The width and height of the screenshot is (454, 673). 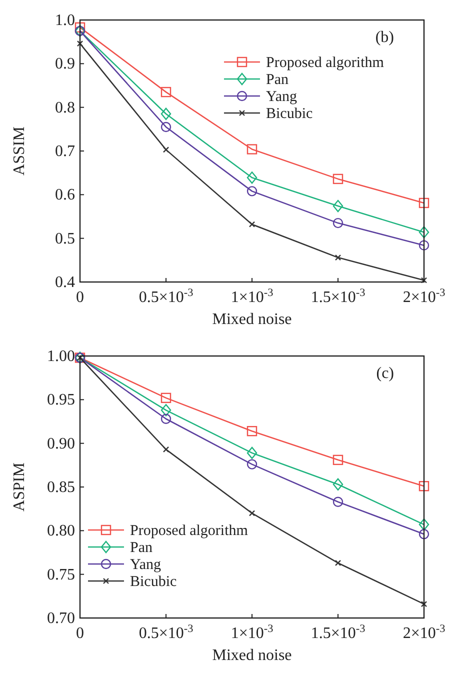 What do you see at coordinates (61, 618) in the screenshot?
I see `y-tick-label: 0.70` at bounding box center [61, 618].